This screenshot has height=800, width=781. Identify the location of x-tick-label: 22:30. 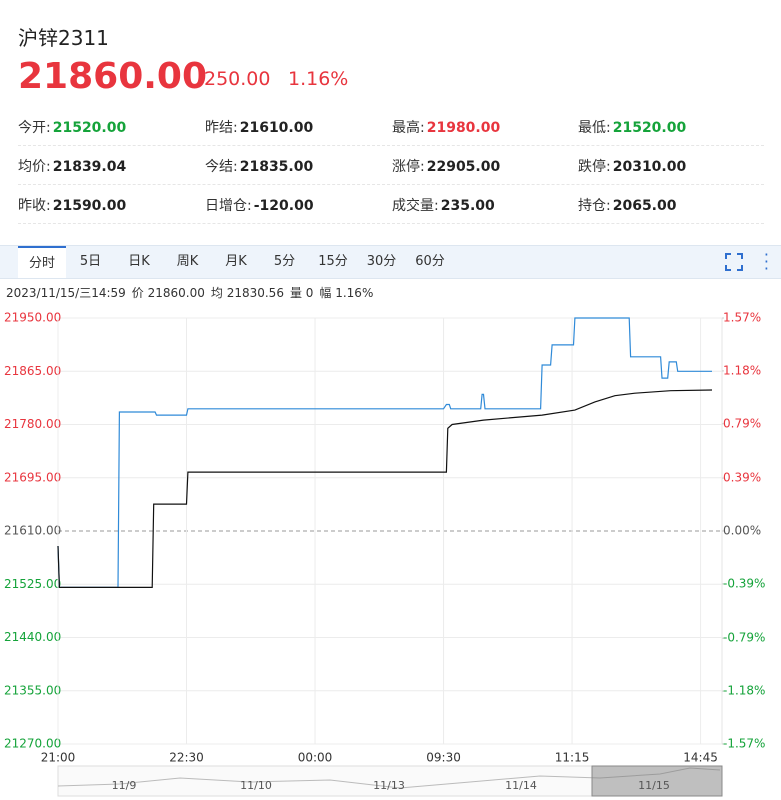
(186, 758).